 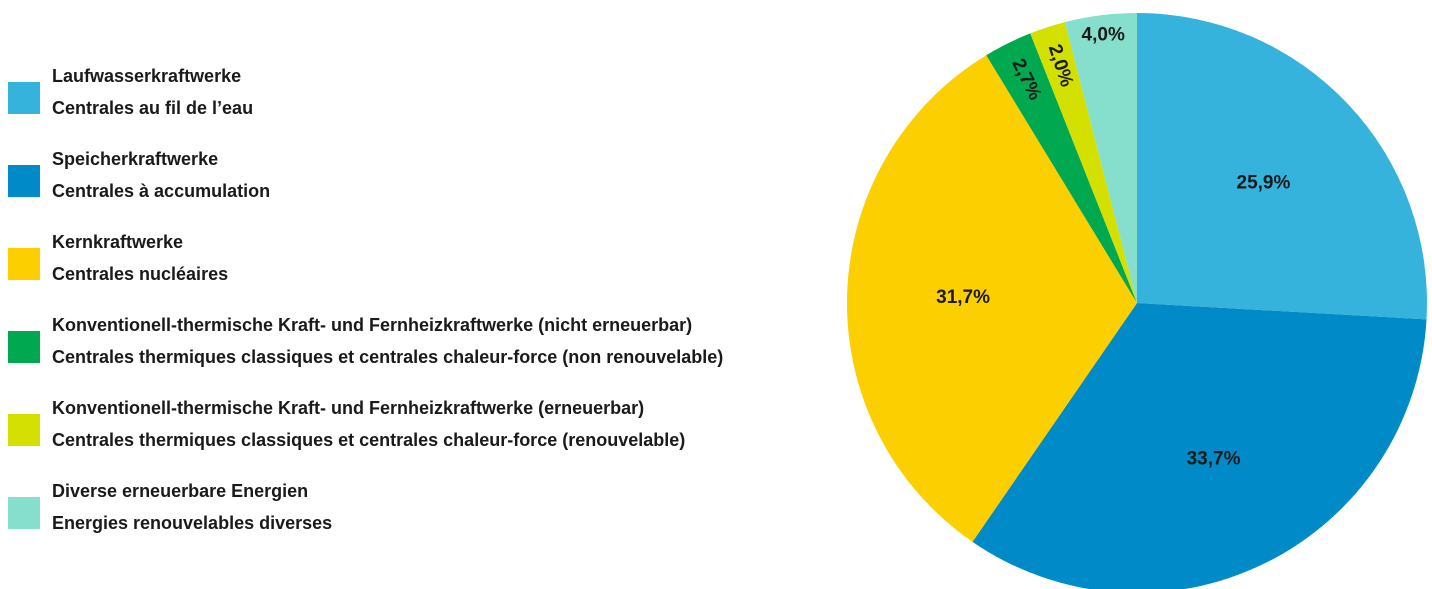 What do you see at coordinates (117, 242) in the screenshot?
I see `legend-label: Kernkraftwerke` at bounding box center [117, 242].